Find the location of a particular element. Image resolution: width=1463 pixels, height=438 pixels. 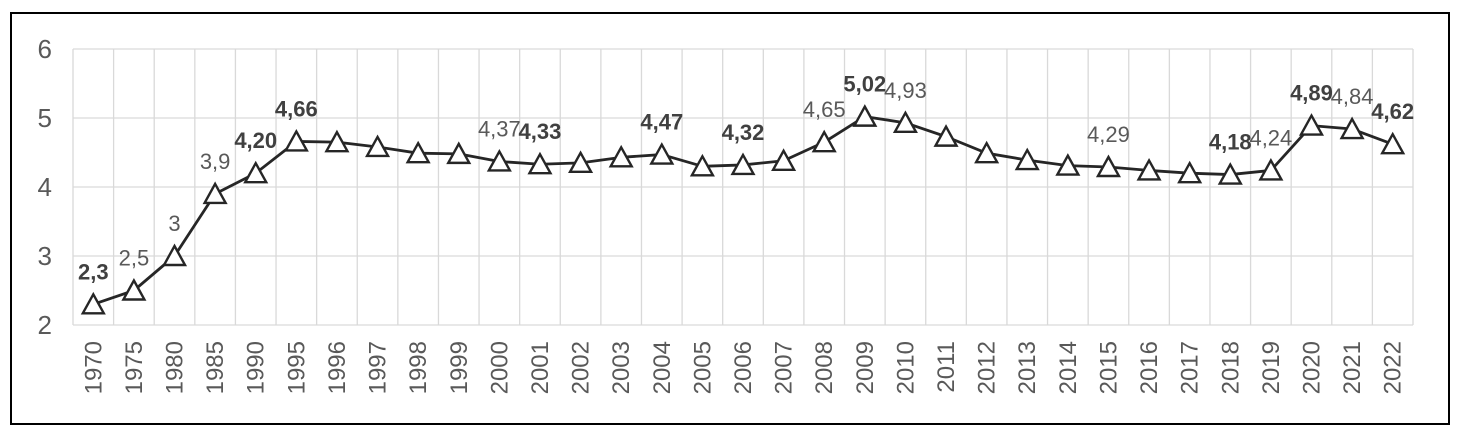

x-axis-tick-label: 1995 is located at coordinates (296, 367).